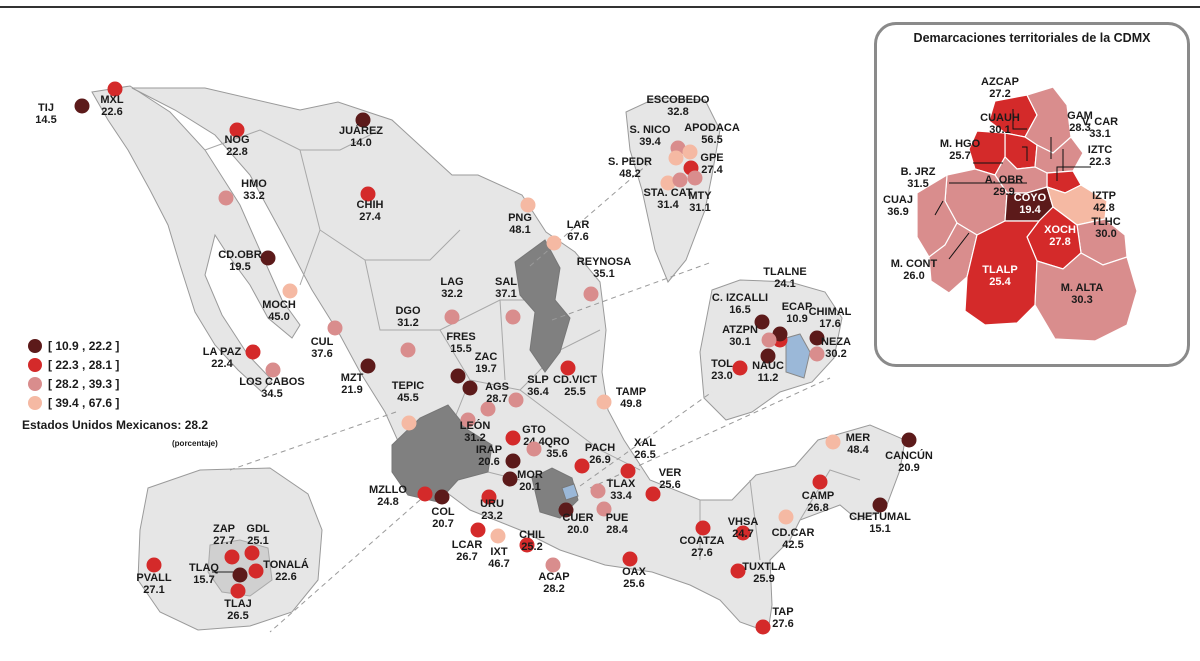 The height and width of the screenshot is (661, 1200). Describe the element at coordinates (554, 577) in the screenshot. I see `city-code: ACAP` at that location.